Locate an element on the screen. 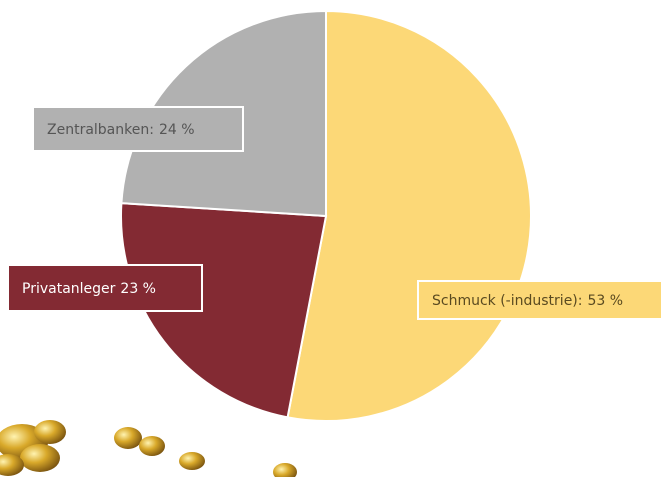  slice-label: Schmuck (-industrie): 53 % is located at coordinates (527, 301).